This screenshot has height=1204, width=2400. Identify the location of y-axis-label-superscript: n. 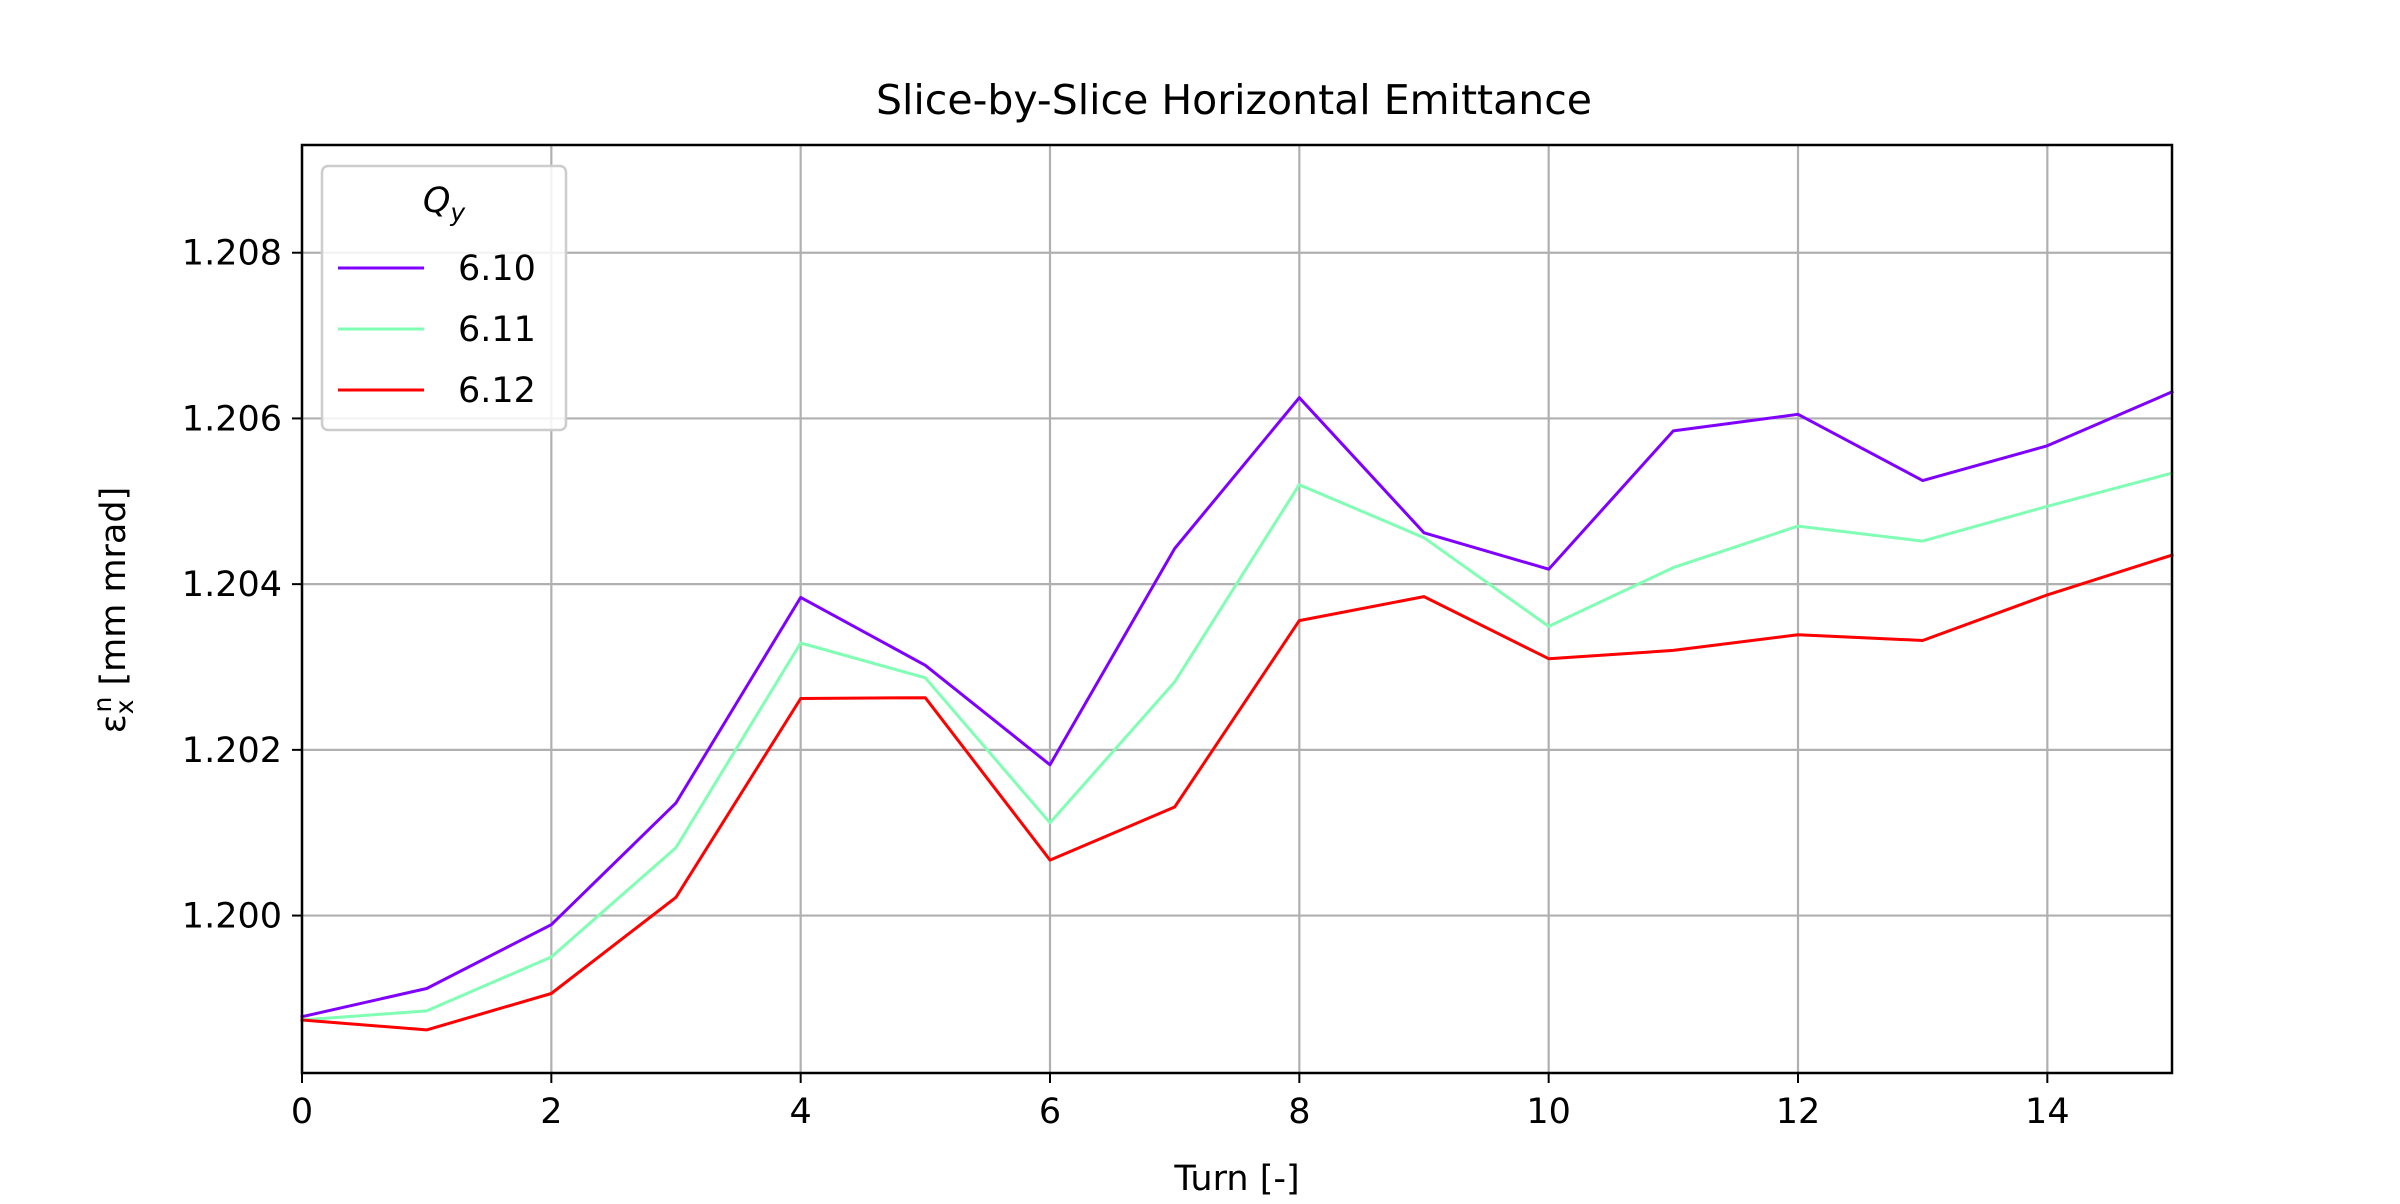
(102, 705).